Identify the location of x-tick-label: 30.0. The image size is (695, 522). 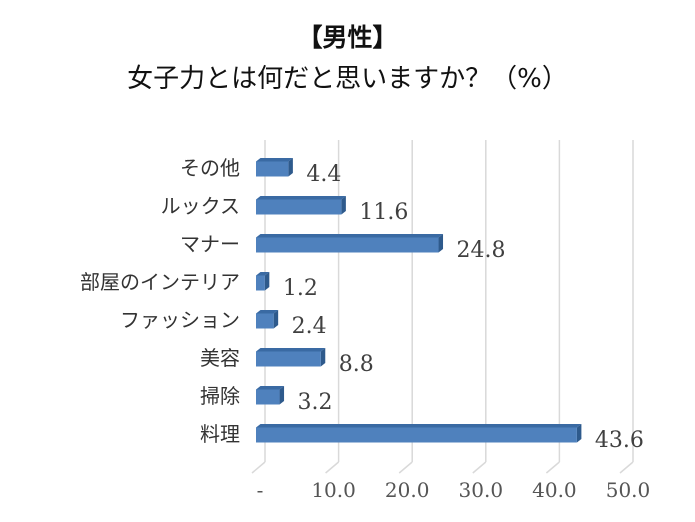
(481, 490).